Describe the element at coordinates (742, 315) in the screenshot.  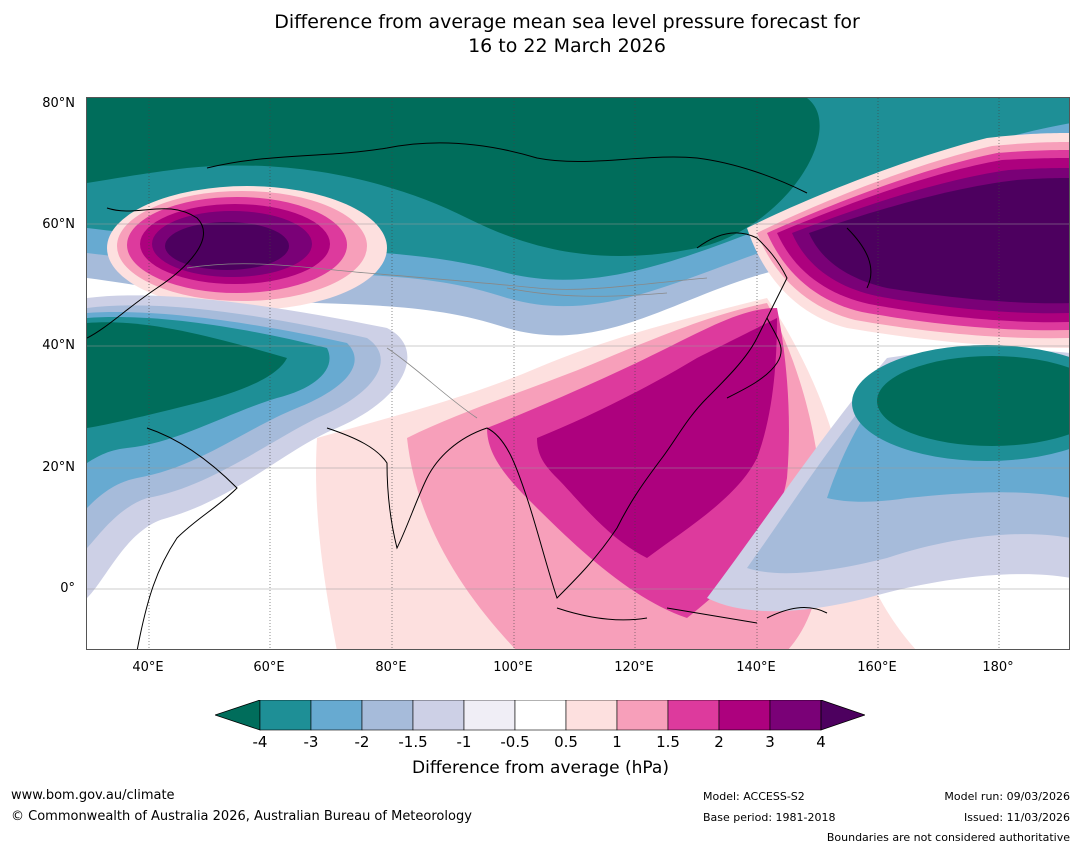
I see `coast-china` at that location.